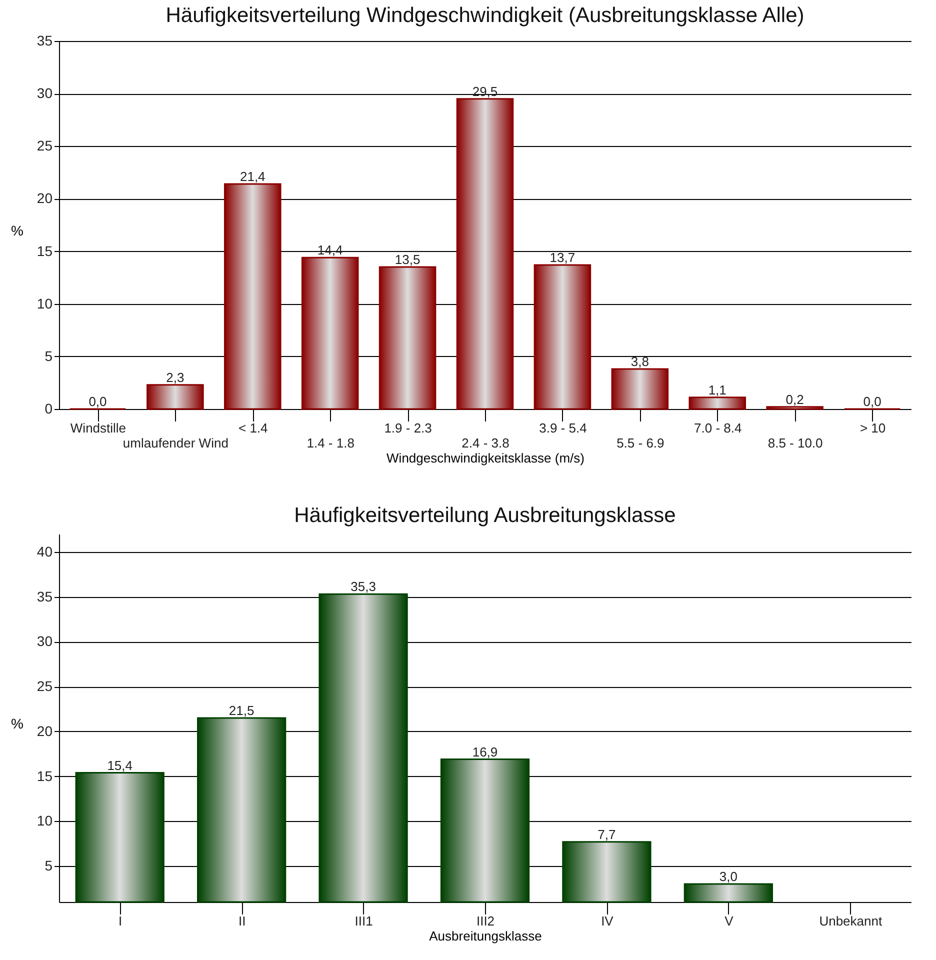  Describe the element at coordinates (640, 443) in the screenshot. I see `x-tick-label: 5.5 - 6.9` at that location.